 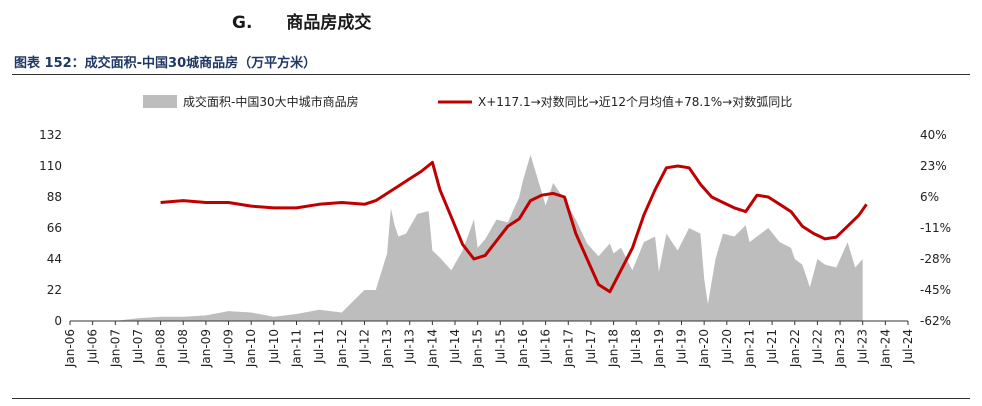 What do you see at coordinates (183, 346) in the screenshot?
I see `x-tick-label: Jul-08` at bounding box center [183, 346].